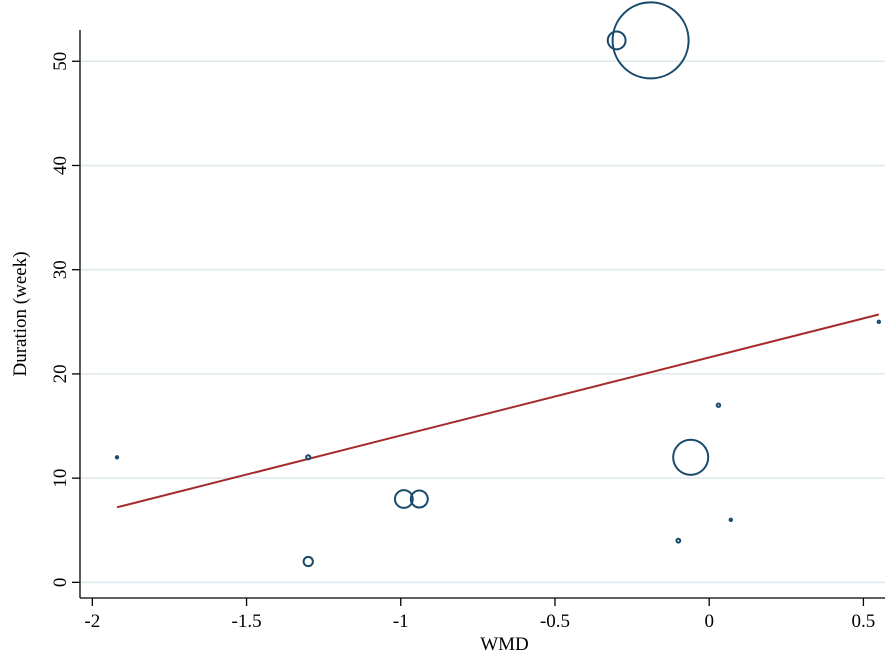 This screenshot has width=893, height=655. I want to click on x-tick-label: -1.5, so click(247, 621).